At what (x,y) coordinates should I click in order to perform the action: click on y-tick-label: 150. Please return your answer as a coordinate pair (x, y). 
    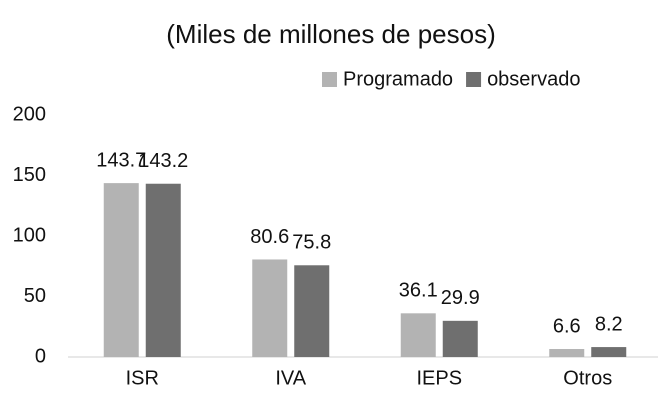
    Looking at the image, I should click on (29, 175).